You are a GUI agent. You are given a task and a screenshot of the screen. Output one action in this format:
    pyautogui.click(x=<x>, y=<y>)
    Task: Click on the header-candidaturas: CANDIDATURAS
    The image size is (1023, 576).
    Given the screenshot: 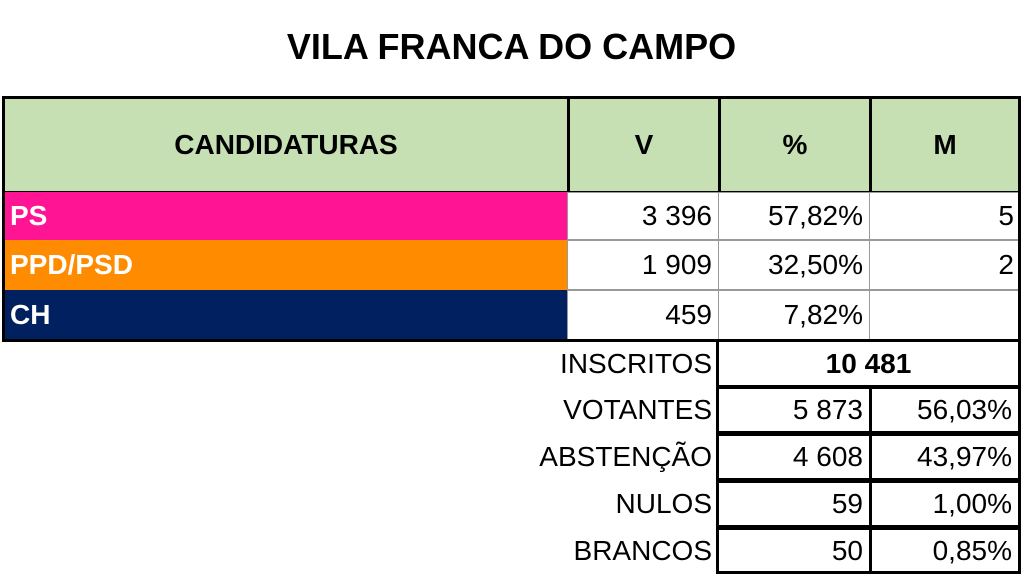 What is the action you would take?
    pyautogui.click(x=286, y=145)
    